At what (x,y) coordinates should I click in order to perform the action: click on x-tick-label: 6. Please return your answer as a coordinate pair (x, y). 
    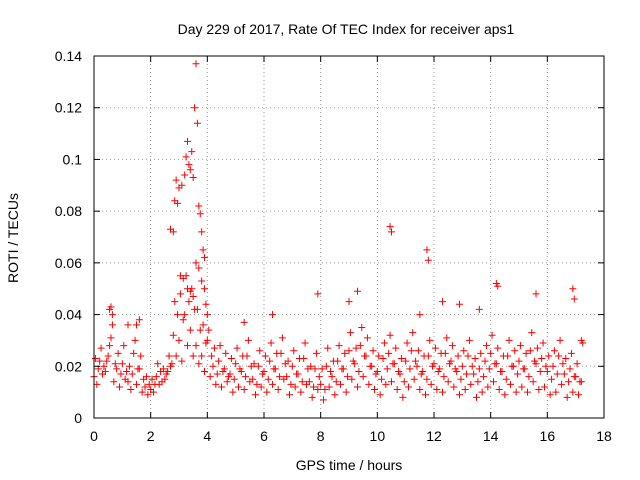
    Looking at the image, I should click on (264, 436).